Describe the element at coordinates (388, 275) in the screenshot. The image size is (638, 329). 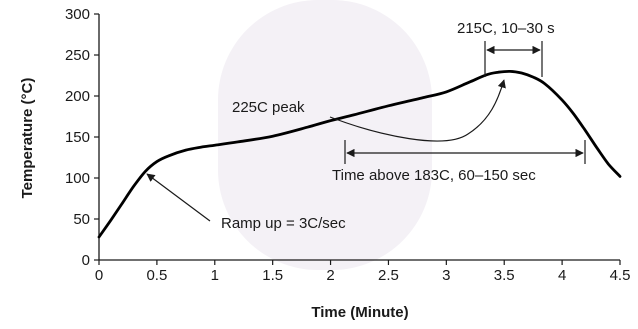
I see `x-tick-label: 2.5` at that location.